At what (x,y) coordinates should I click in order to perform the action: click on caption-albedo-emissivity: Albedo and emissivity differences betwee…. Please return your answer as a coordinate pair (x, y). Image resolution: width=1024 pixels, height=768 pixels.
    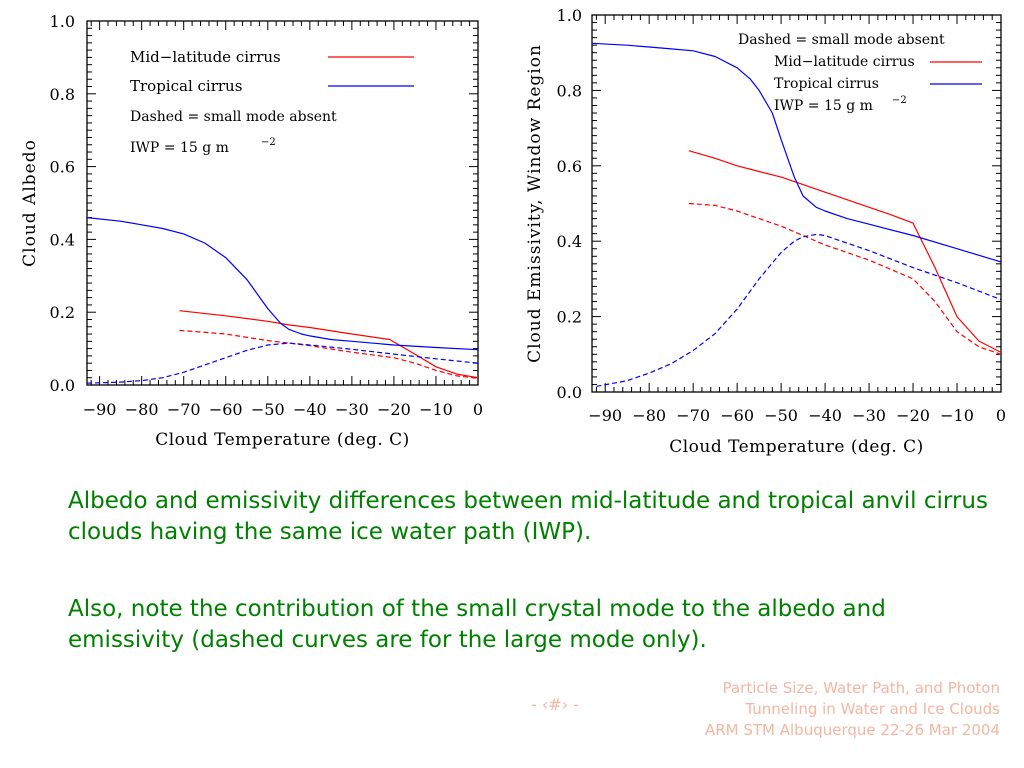
    Looking at the image, I should click on (528, 516).